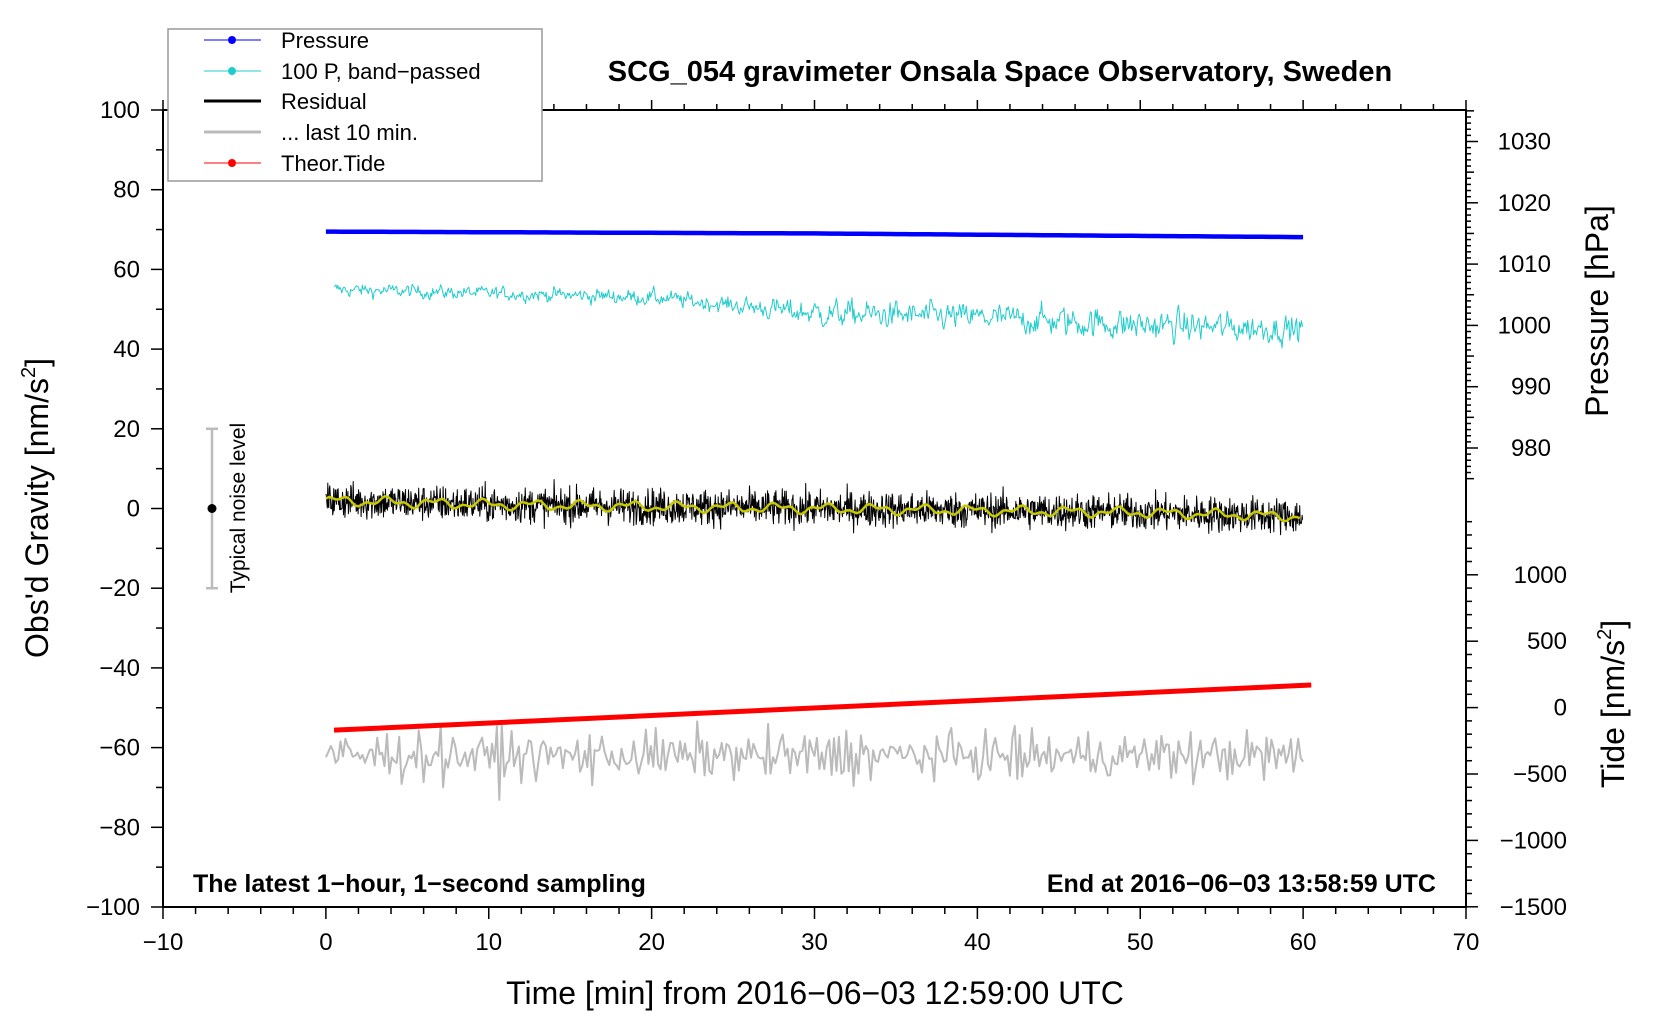  I want to click on y-tick-label: 40, so click(126, 349).